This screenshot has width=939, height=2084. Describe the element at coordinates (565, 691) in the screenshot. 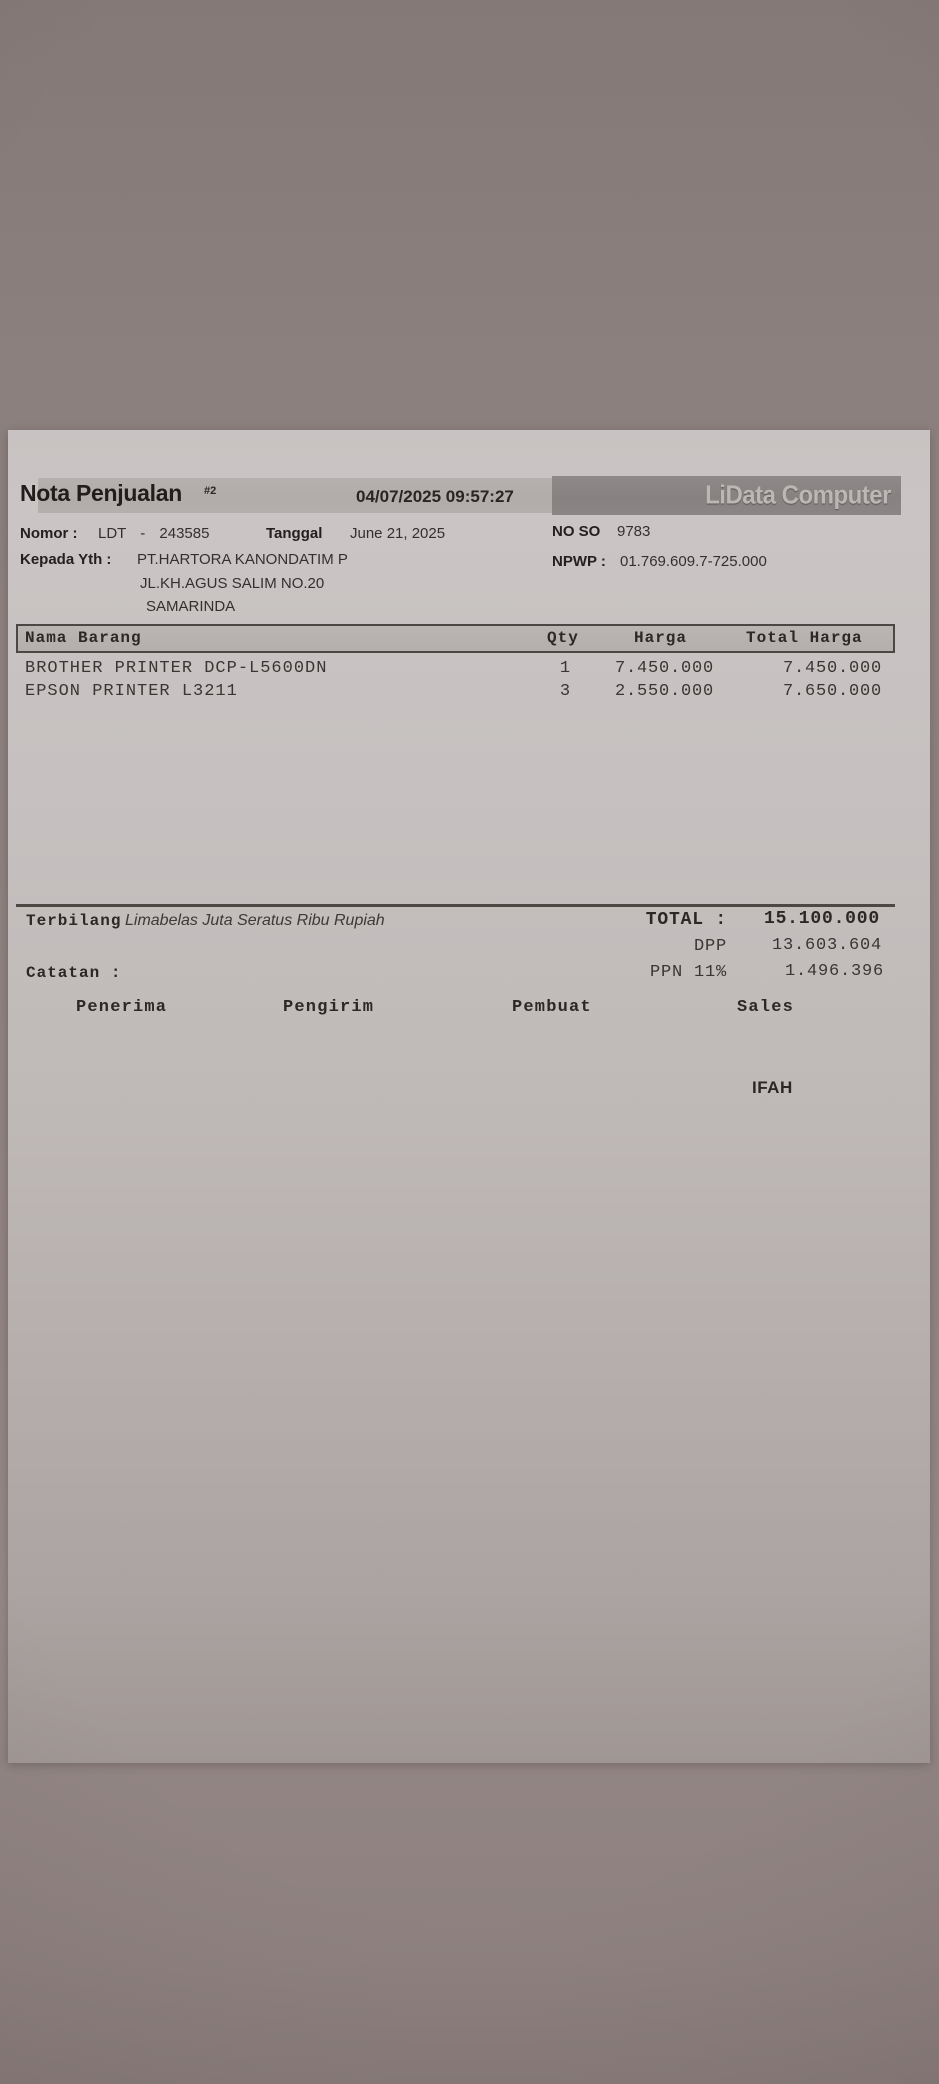

I see `item-qty: 3` at that location.